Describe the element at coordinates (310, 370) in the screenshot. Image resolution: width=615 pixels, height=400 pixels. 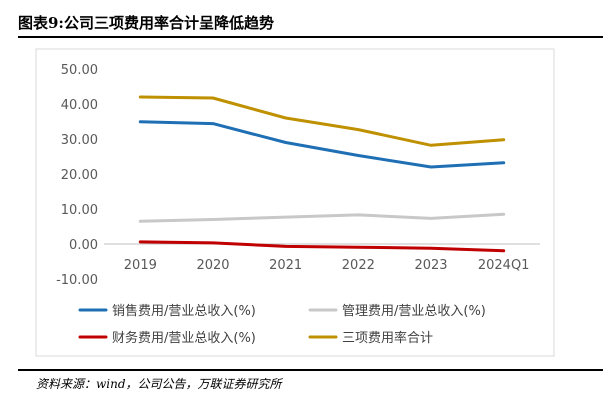
I see `source-rule` at that location.